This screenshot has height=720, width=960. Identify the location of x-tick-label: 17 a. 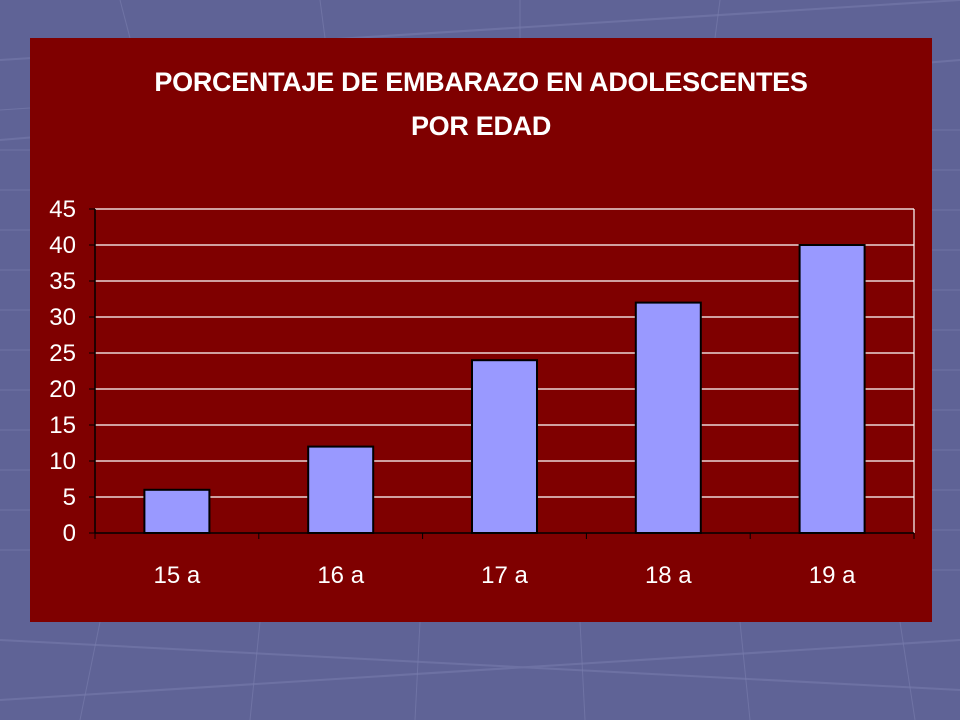
(504, 575).